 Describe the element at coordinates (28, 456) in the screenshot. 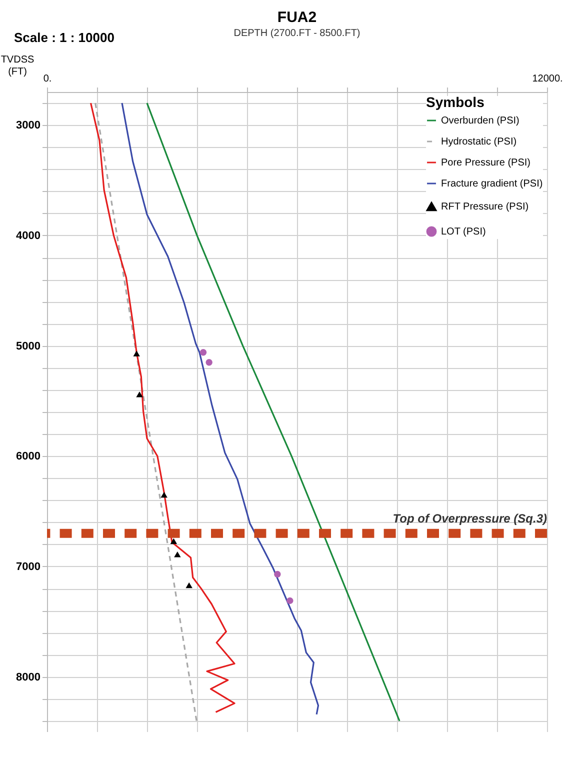

I see `y-tick-label: 6000` at that location.